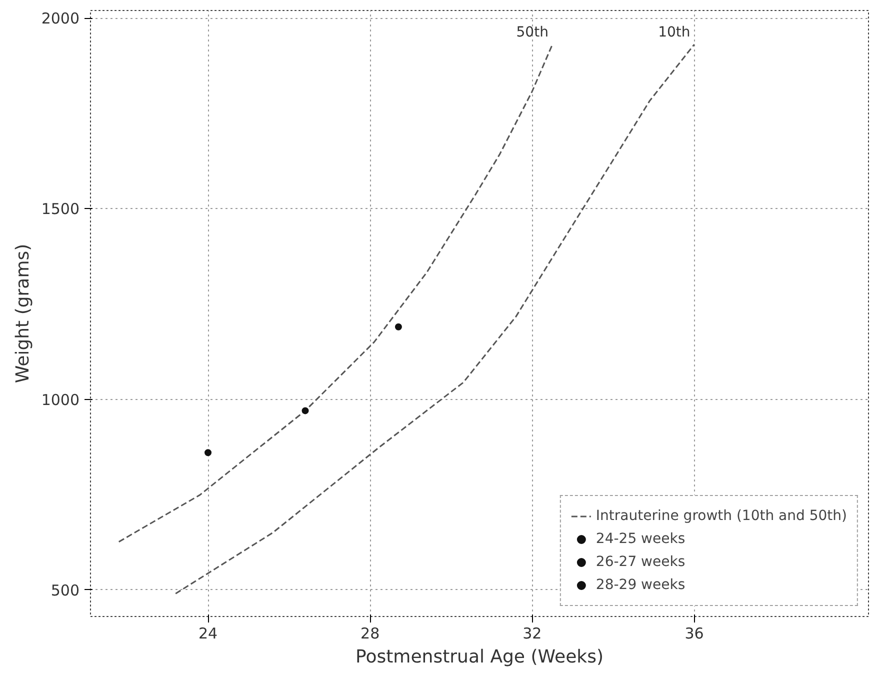 This screenshot has width=883, height=696. I want to click on y-axis-title: Weight (grams), so click(23, 314).